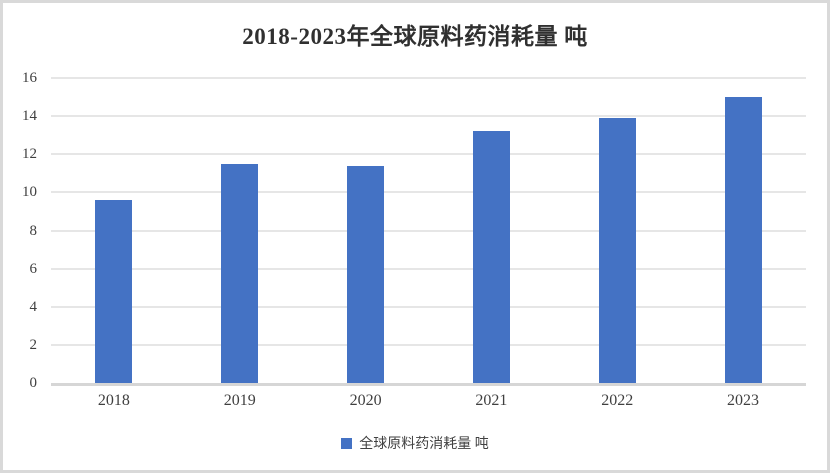 The width and height of the screenshot is (830, 473). What do you see at coordinates (33, 306) in the screenshot?
I see `y-axis-tick-label: 4` at bounding box center [33, 306].